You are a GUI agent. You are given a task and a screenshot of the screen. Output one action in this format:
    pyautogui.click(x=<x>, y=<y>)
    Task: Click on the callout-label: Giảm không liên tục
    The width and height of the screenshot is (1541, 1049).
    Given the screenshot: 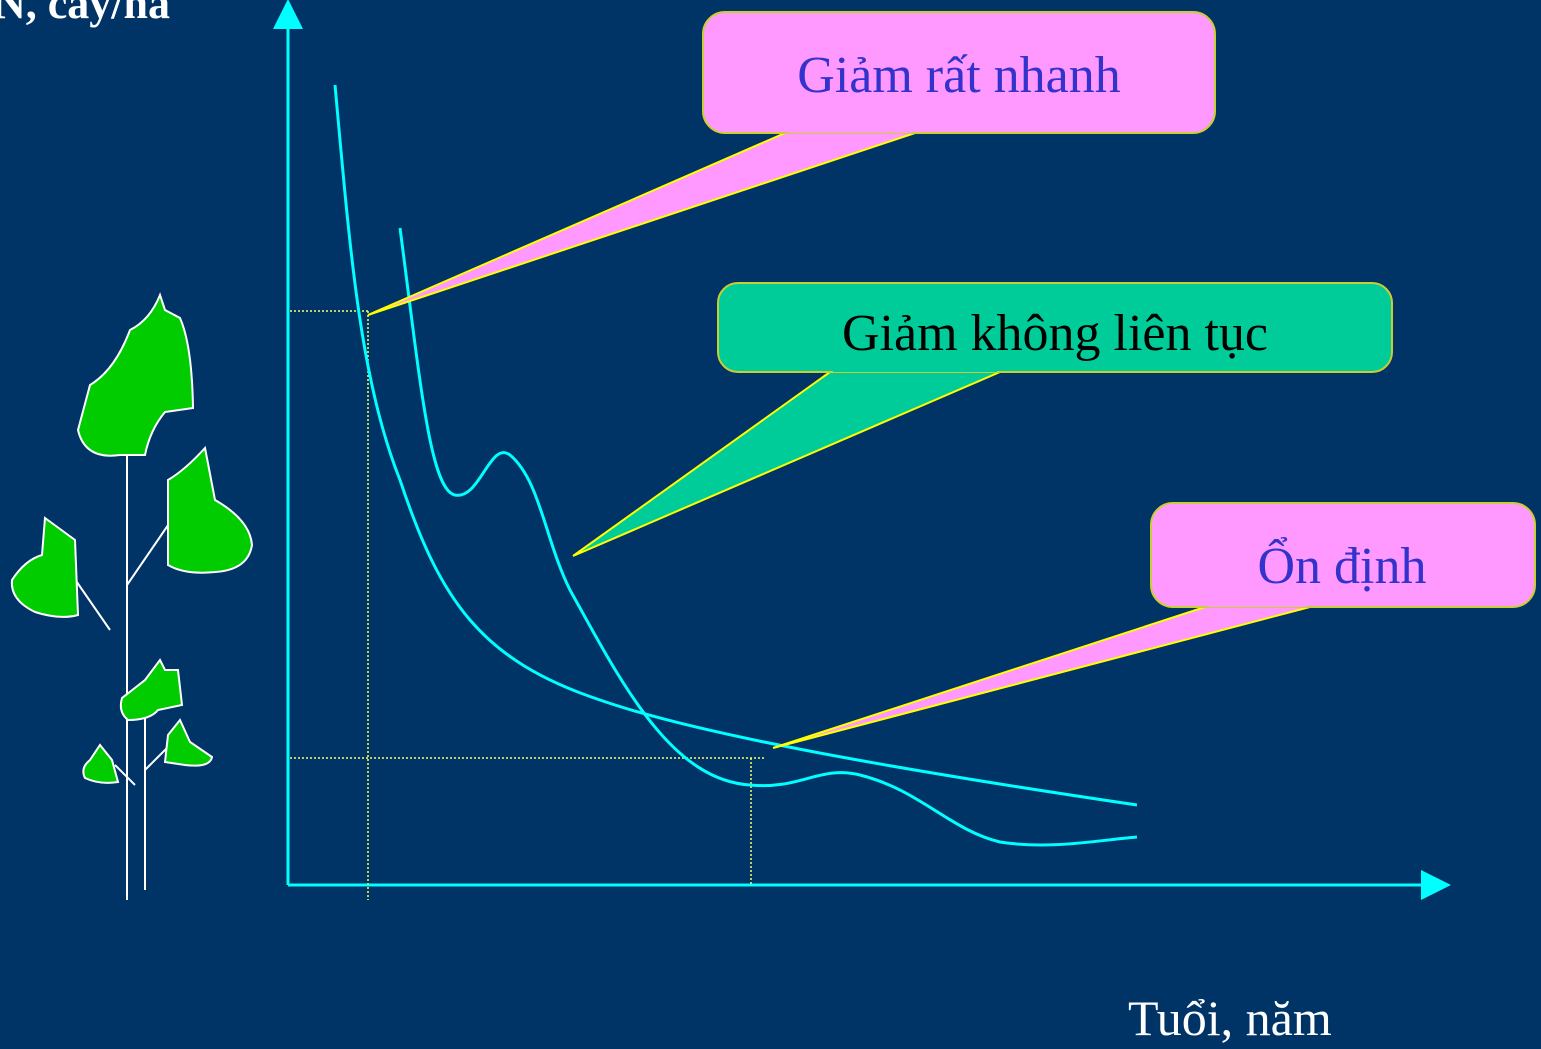 What is the action you would take?
    pyautogui.click(x=1055, y=333)
    